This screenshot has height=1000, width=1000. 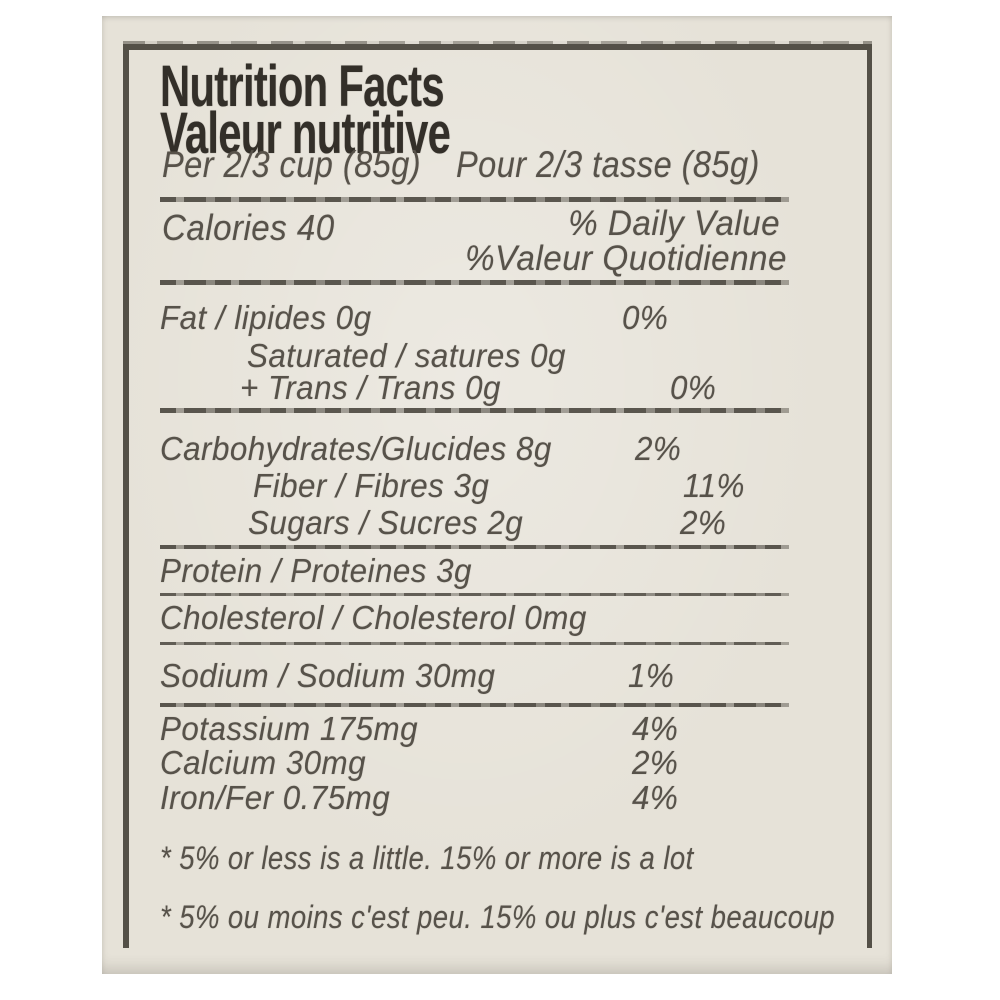 I want to click on divider-sodium, so click(x=474, y=705).